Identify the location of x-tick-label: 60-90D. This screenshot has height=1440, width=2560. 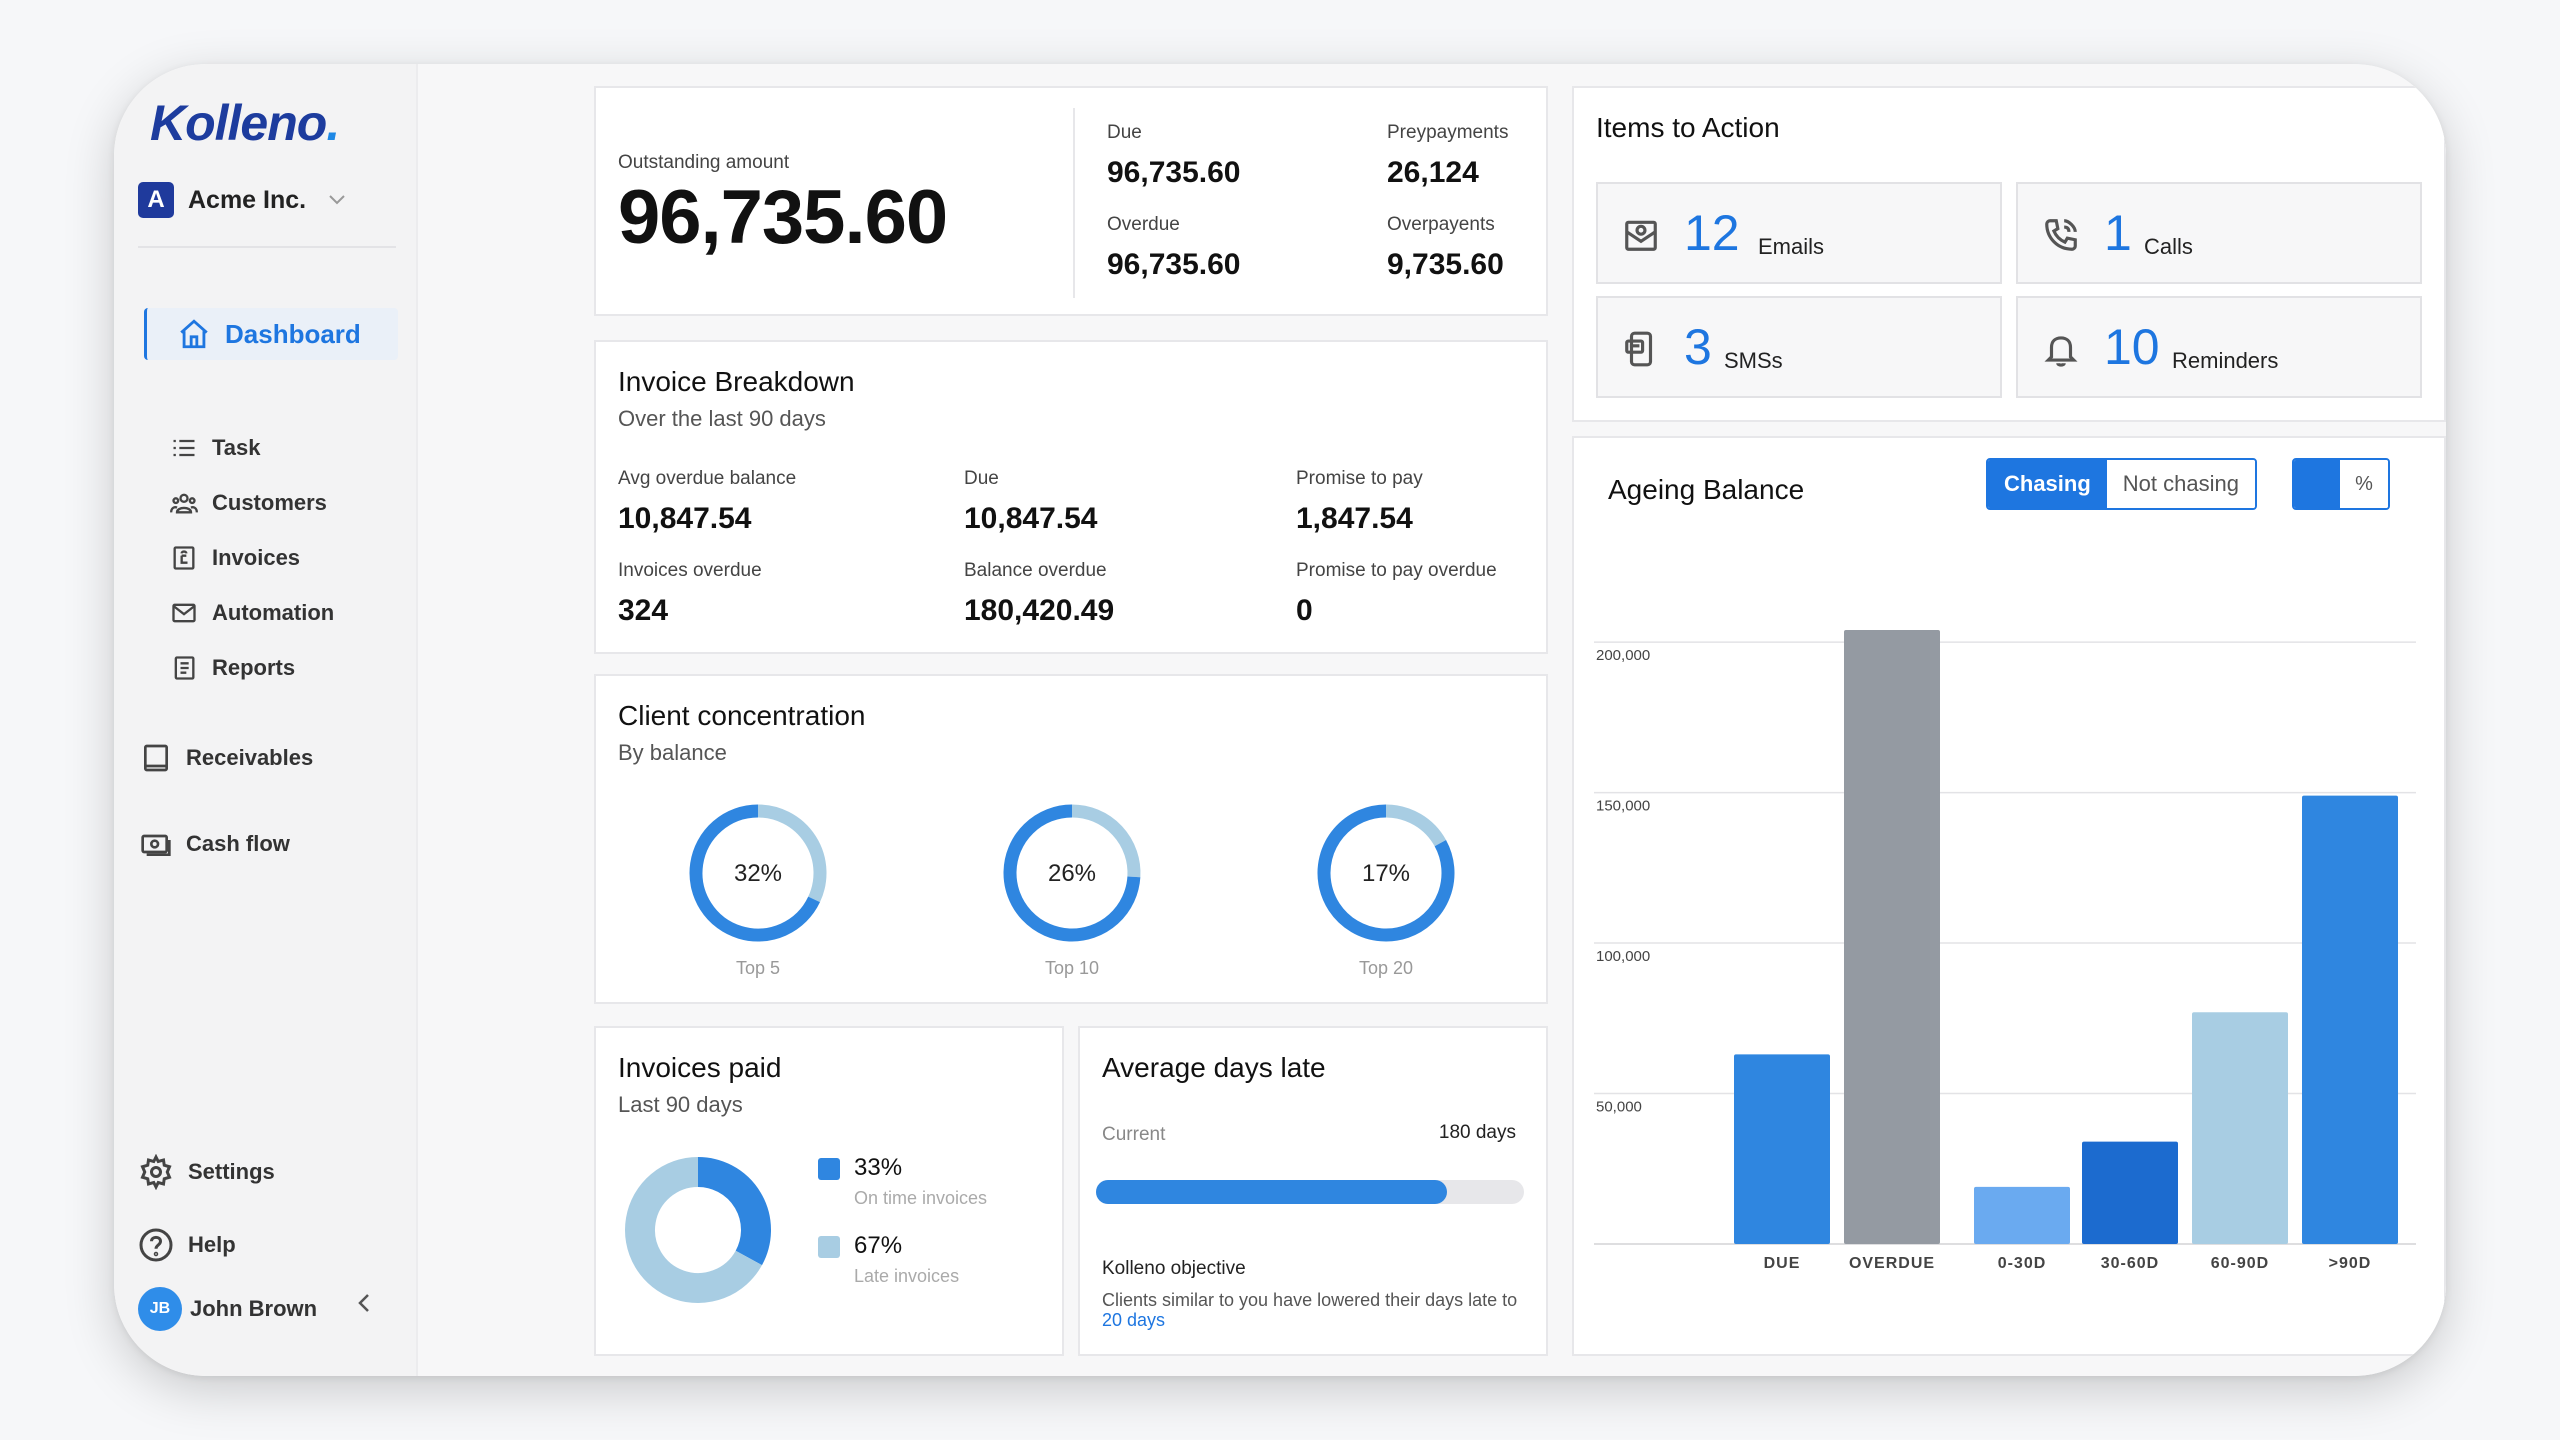
(2240, 1263).